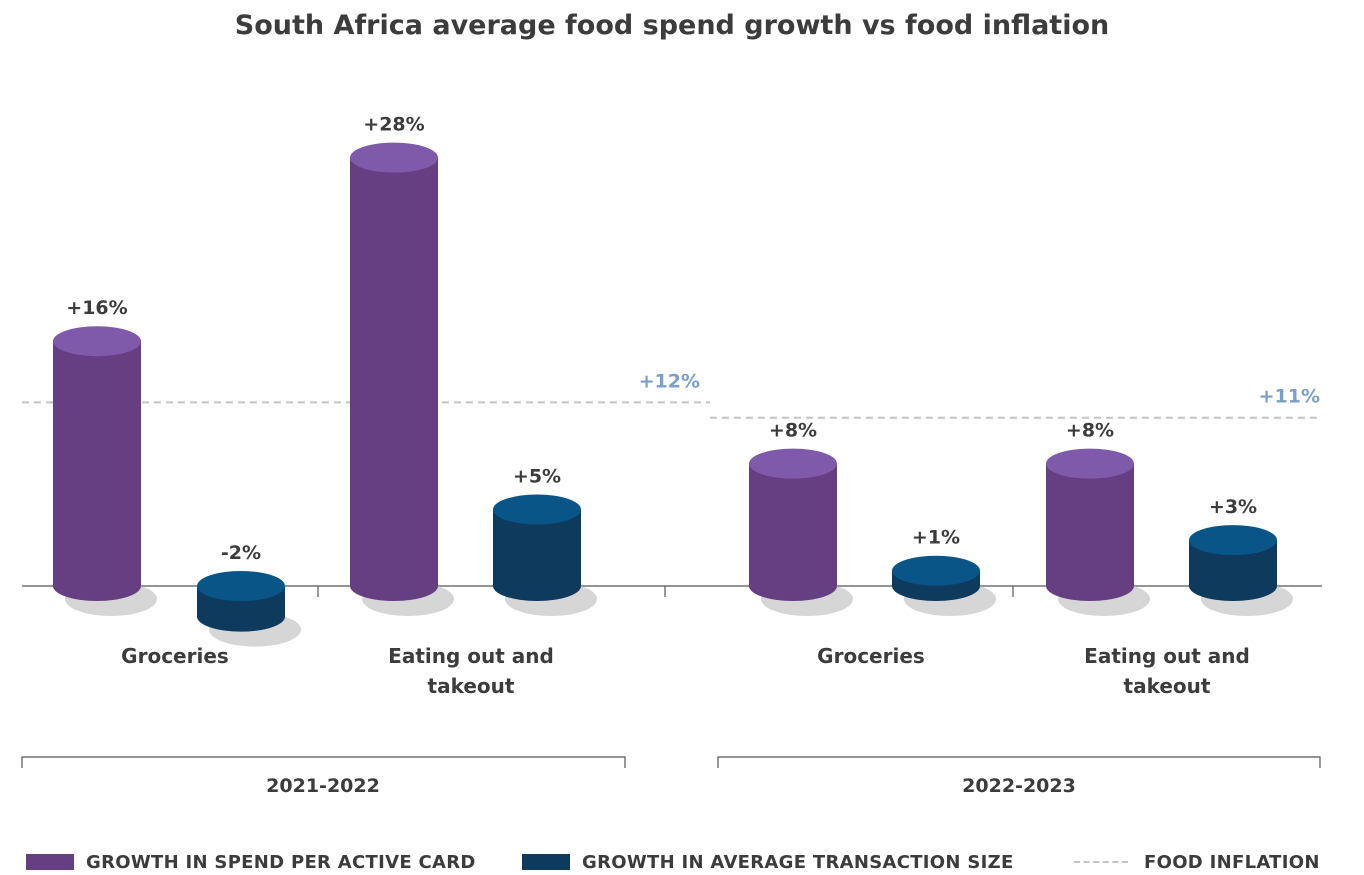 The image size is (1364, 875). What do you see at coordinates (323, 786) in the screenshot?
I see `period-label: 2021-2022` at bounding box center [323, 786].